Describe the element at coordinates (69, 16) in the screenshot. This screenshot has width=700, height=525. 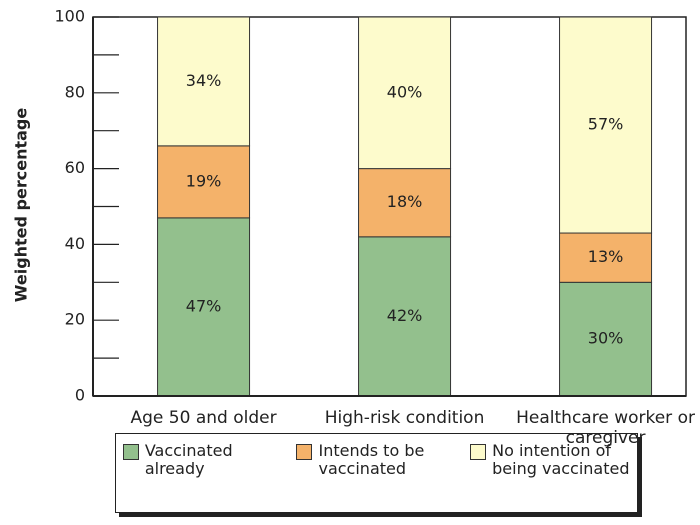
I see `y-tick-label: 100` at that location.